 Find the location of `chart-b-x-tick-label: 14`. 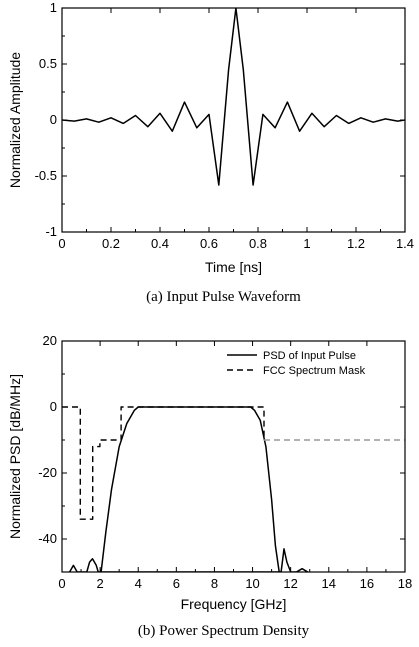

chart-b-x-tick-label: 14 is located at coordinates (329, 583).